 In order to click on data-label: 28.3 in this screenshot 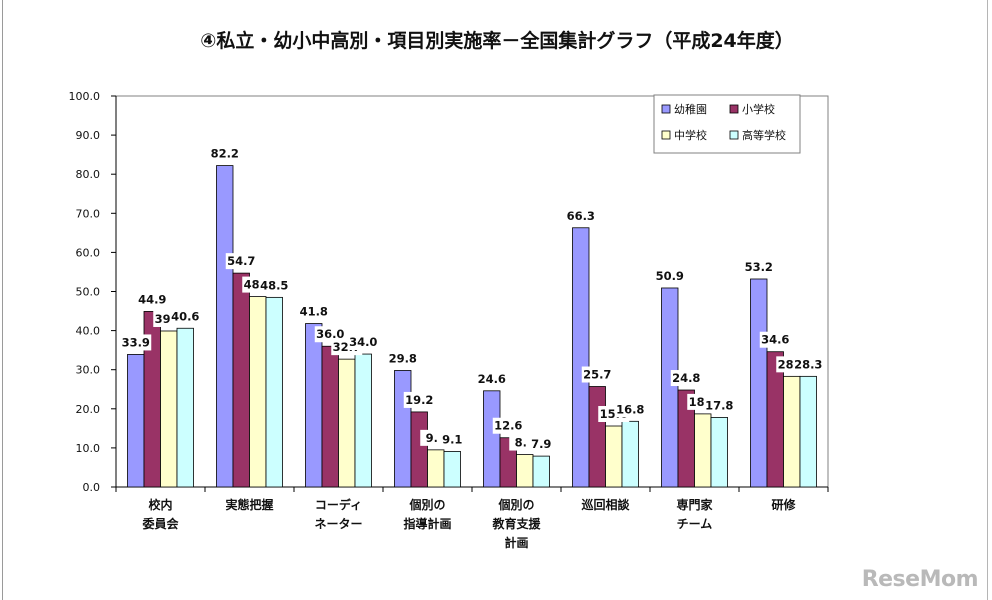, I will do `click(808, 364)`.